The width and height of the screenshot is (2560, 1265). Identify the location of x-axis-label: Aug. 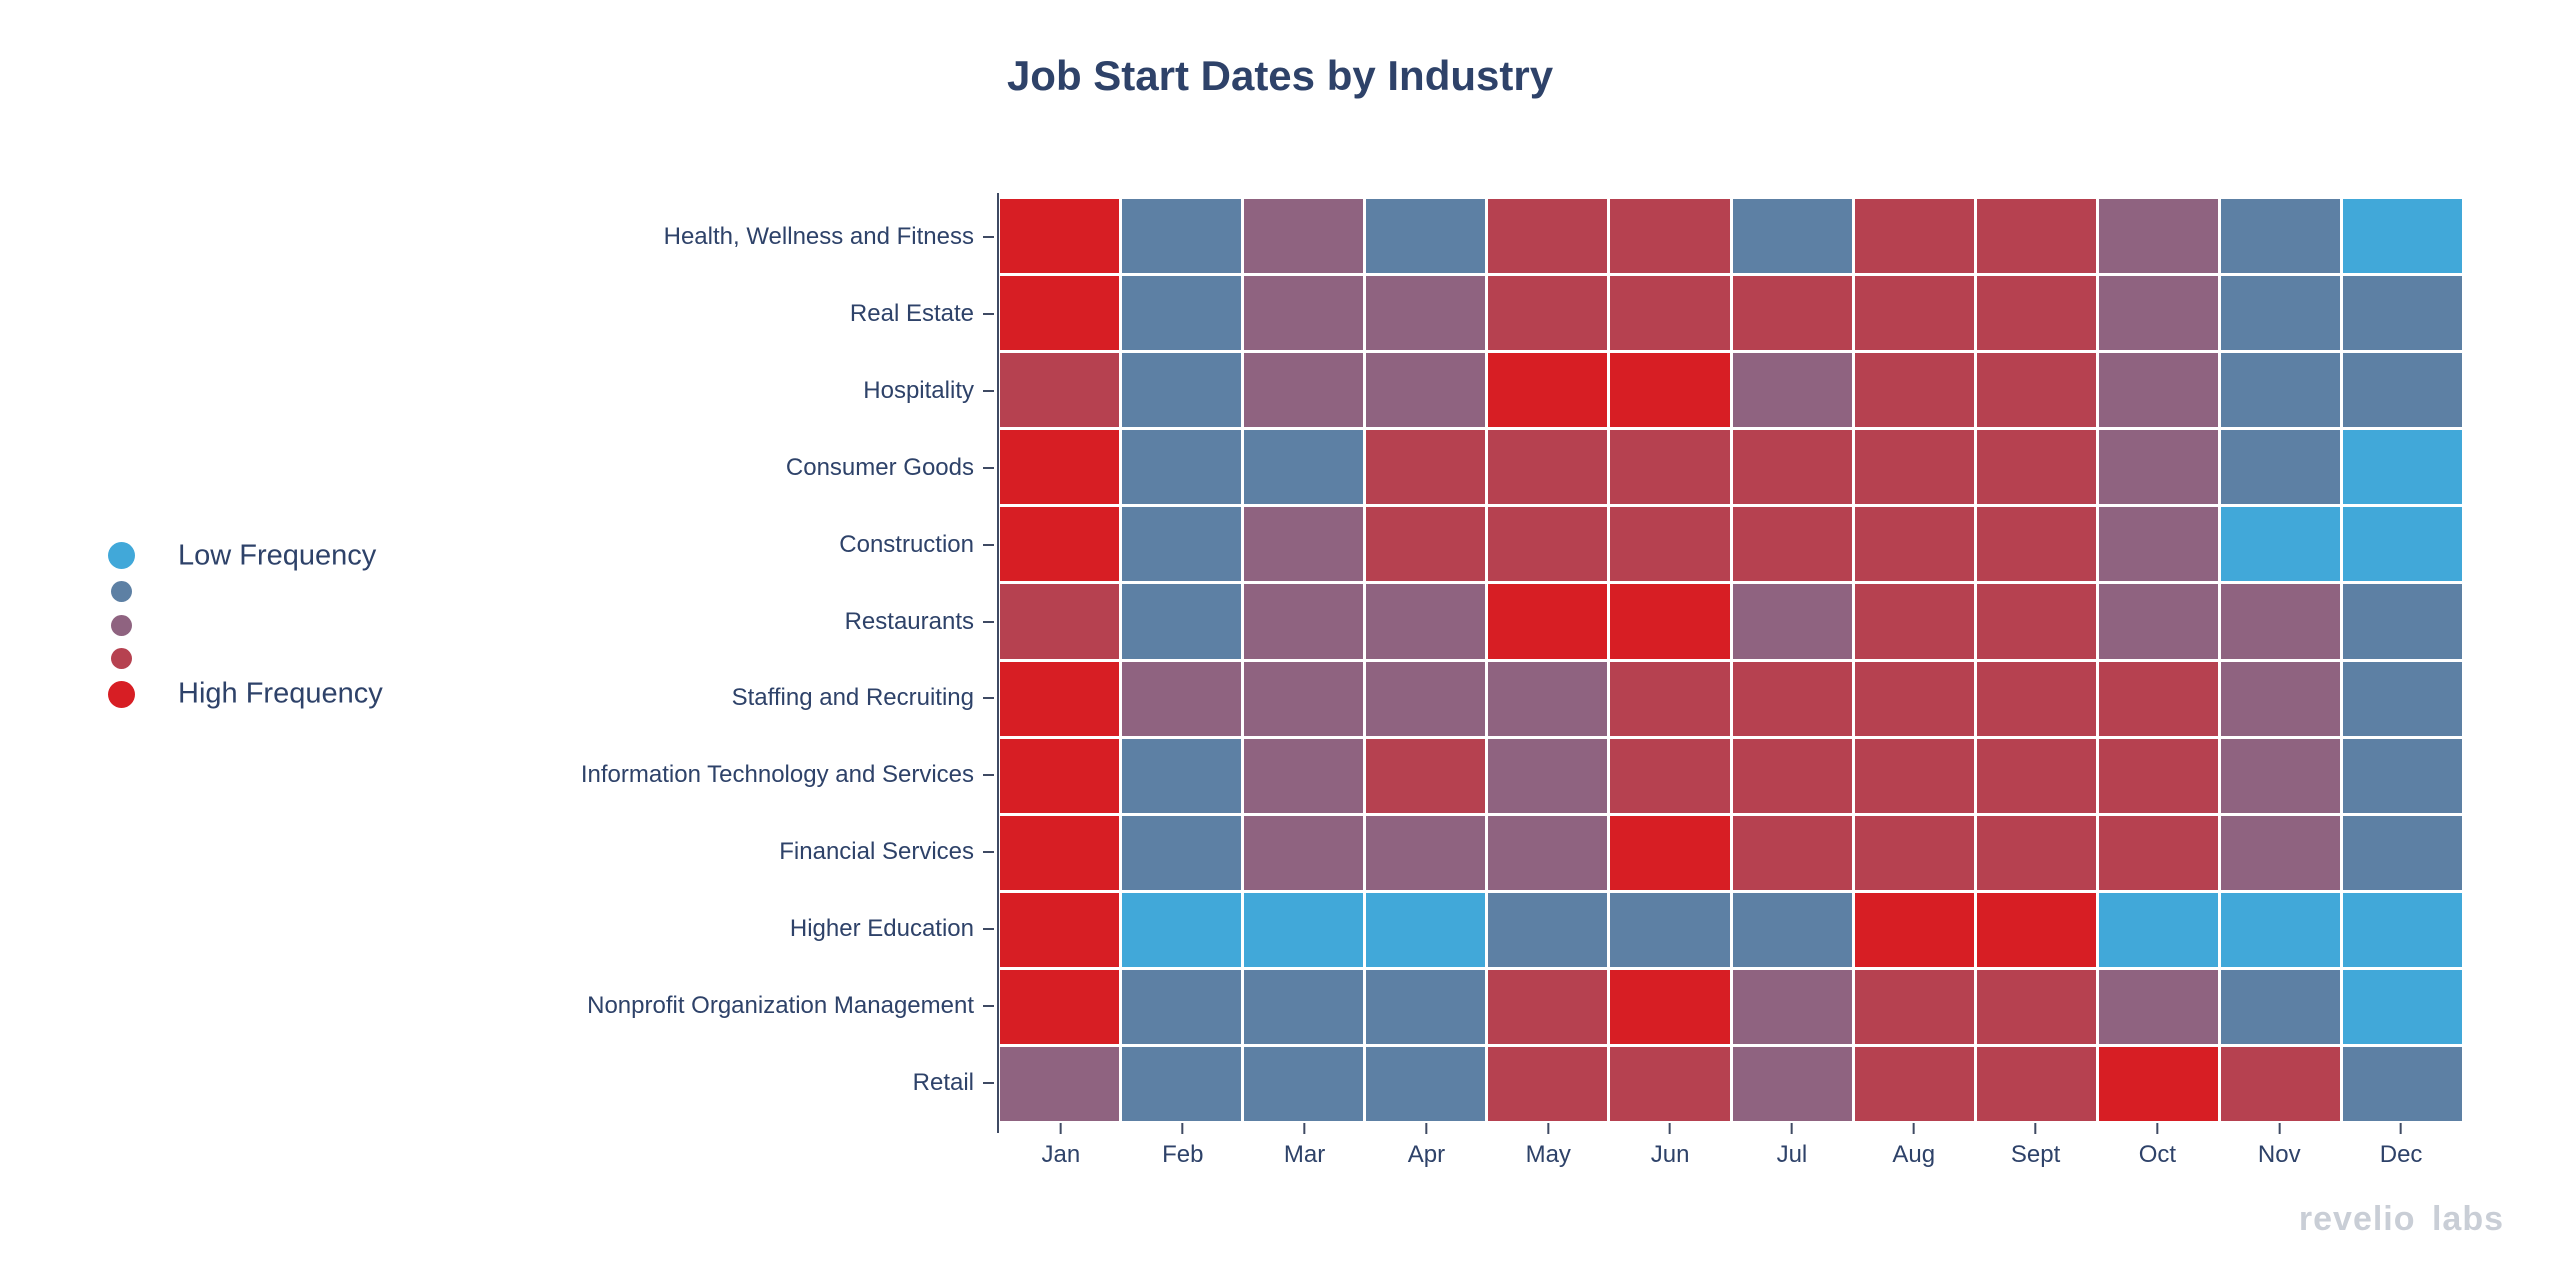
(1913, 1146).